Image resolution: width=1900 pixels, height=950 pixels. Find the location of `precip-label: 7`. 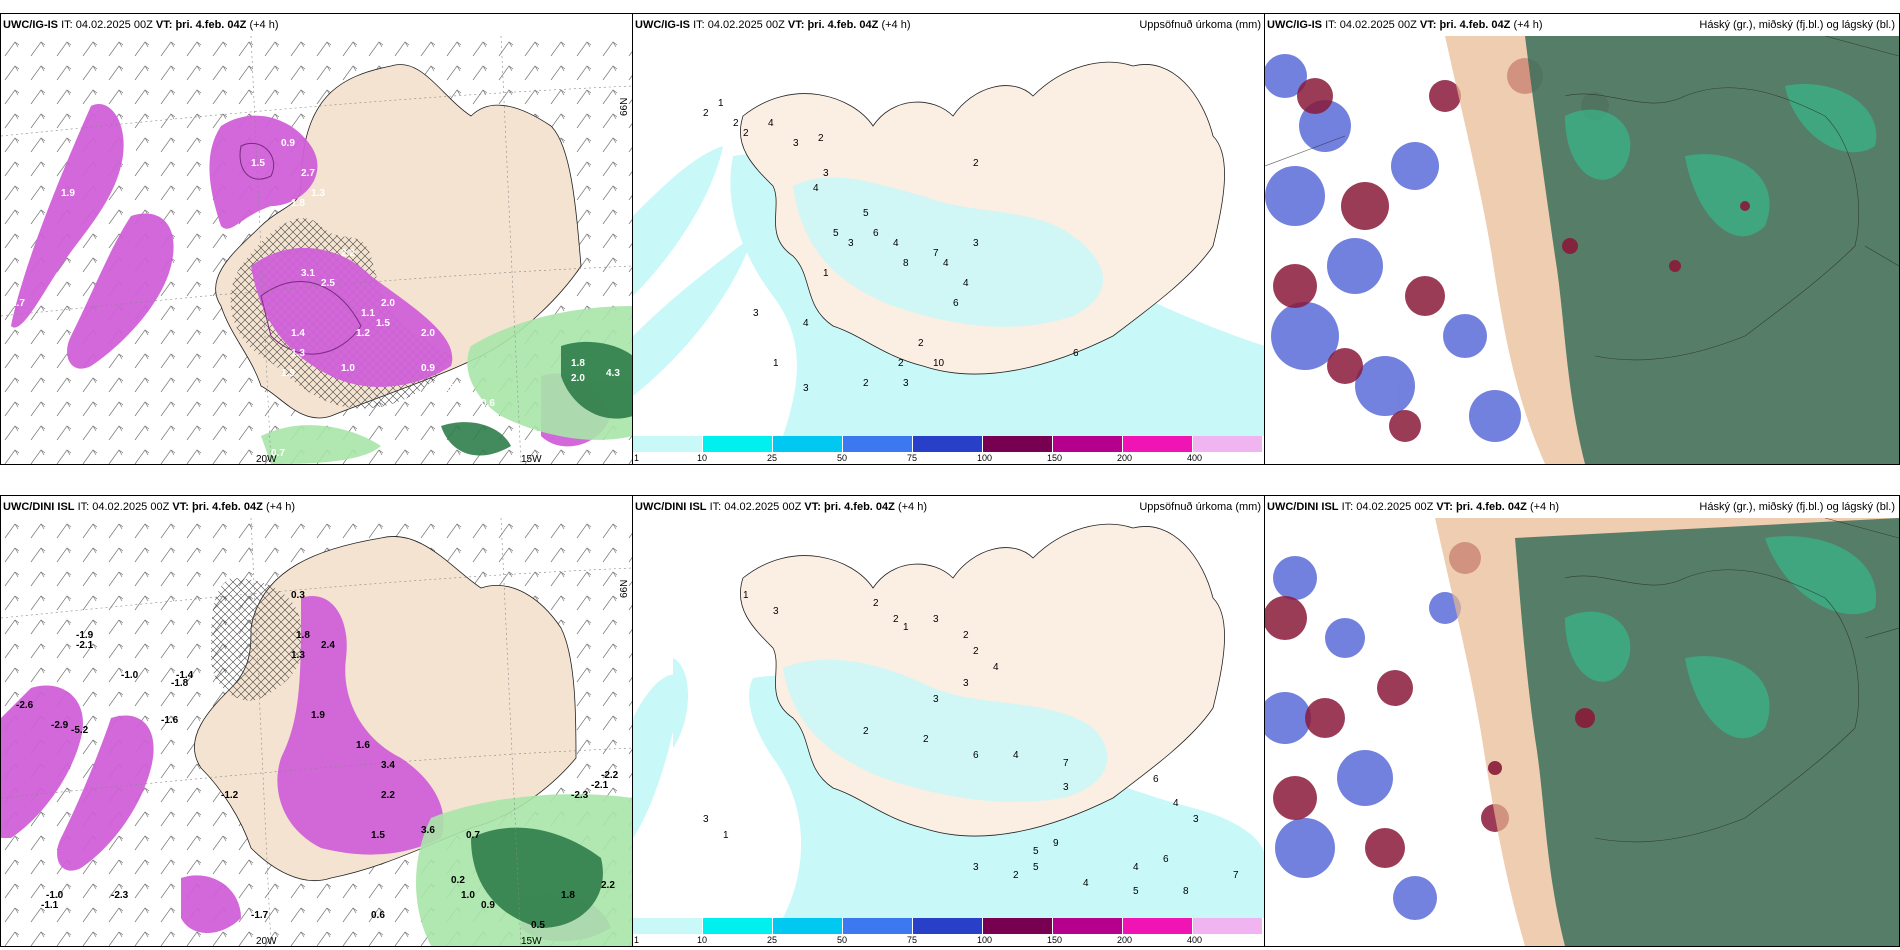

precip-label: 7 is located at coordinates (1066, 763).